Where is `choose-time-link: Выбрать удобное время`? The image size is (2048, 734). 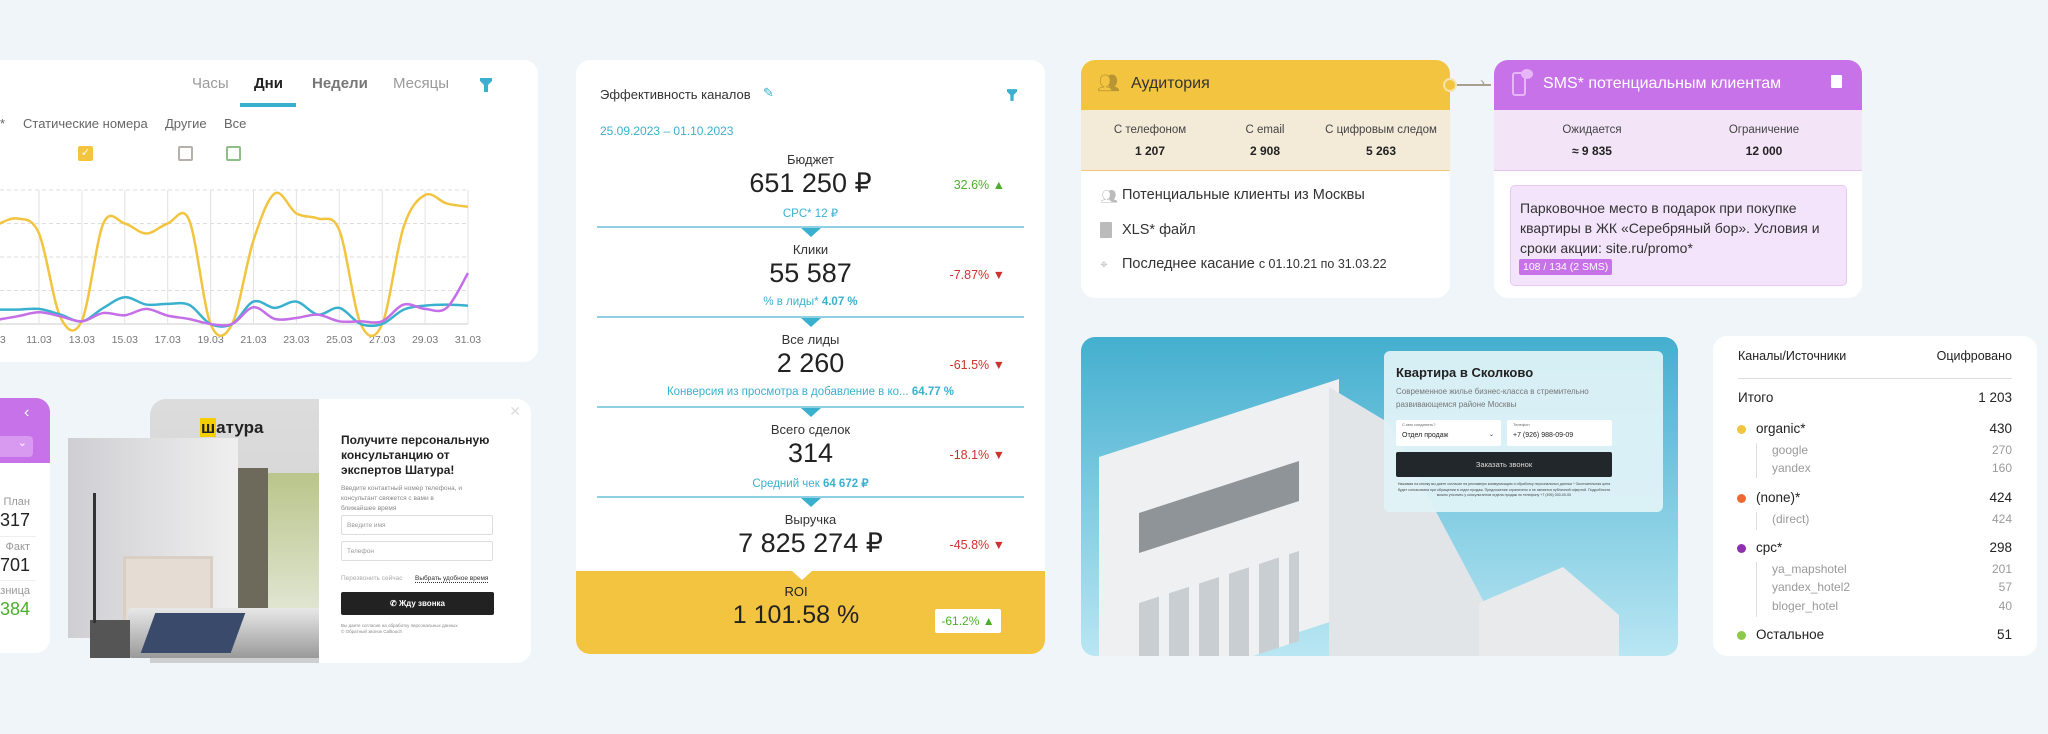 choose-time-link: Выбрать удобное время is located at coordinates (452, 579).